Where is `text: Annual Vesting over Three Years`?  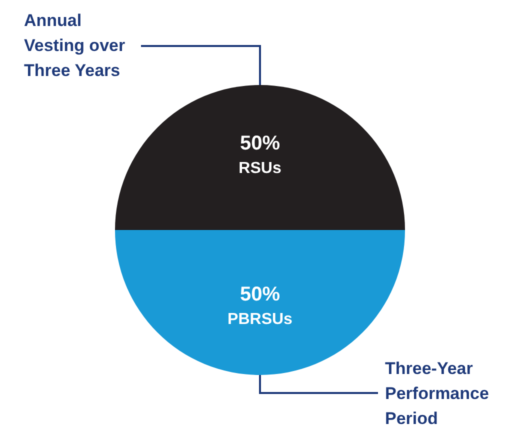 text: Annual Vesting over Three Years is located at coordinates (77, 45).